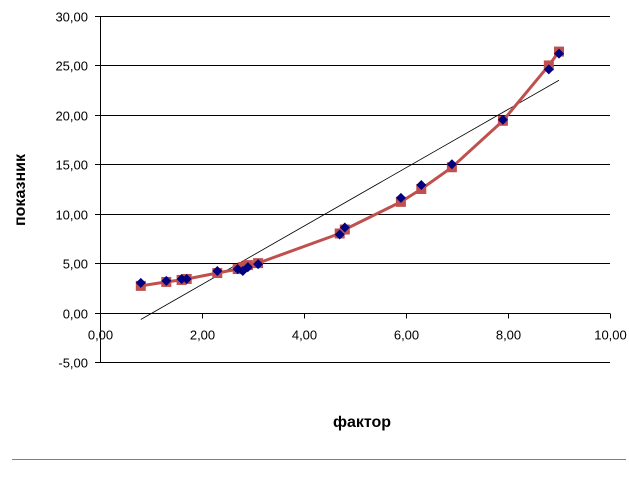  What do you see at coordinates (71, 116) in the screenshot?
I see `y-tick-label: 20,00` at bounding box center [71, 116].